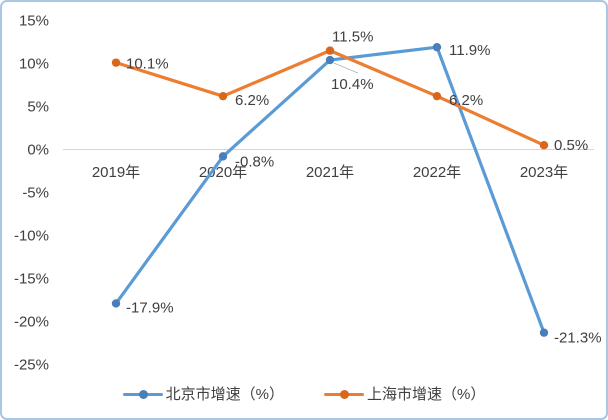  I want to click on data-label: 10.4%, so click(352, 84).